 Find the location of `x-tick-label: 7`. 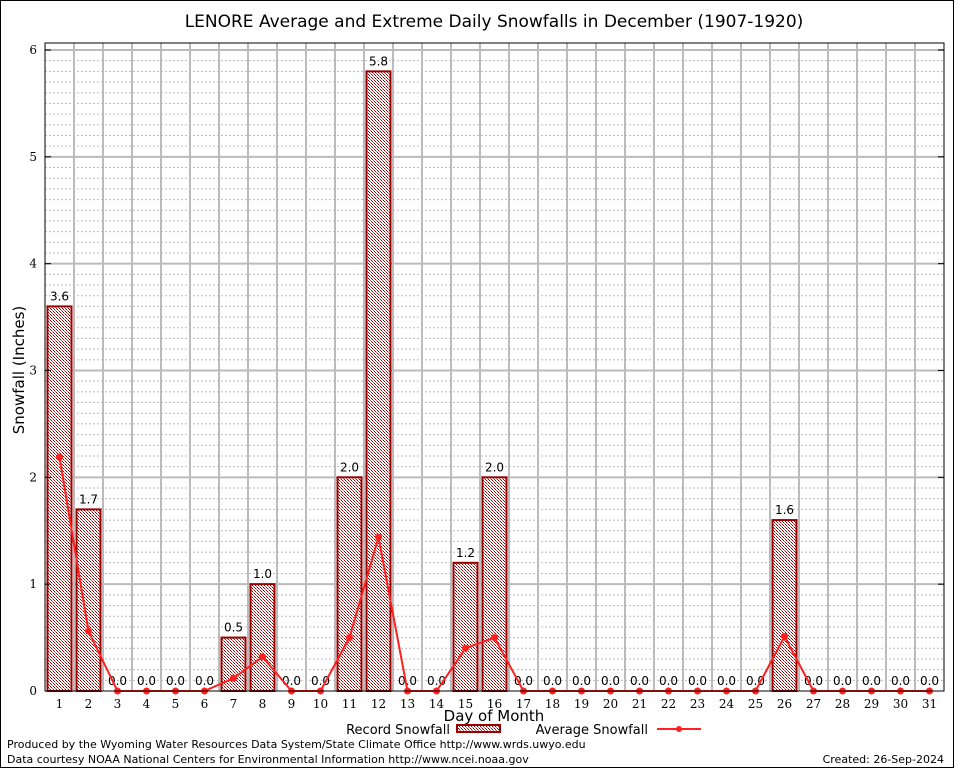

x-tick-label: 7 is located at coordinates (234, 704).